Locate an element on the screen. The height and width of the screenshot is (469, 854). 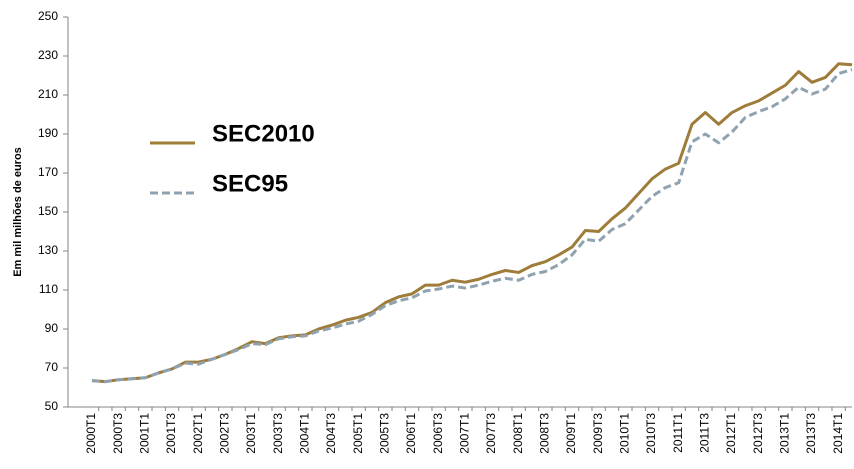
y-tick-label: 210 is located at coordinates (48, 94).